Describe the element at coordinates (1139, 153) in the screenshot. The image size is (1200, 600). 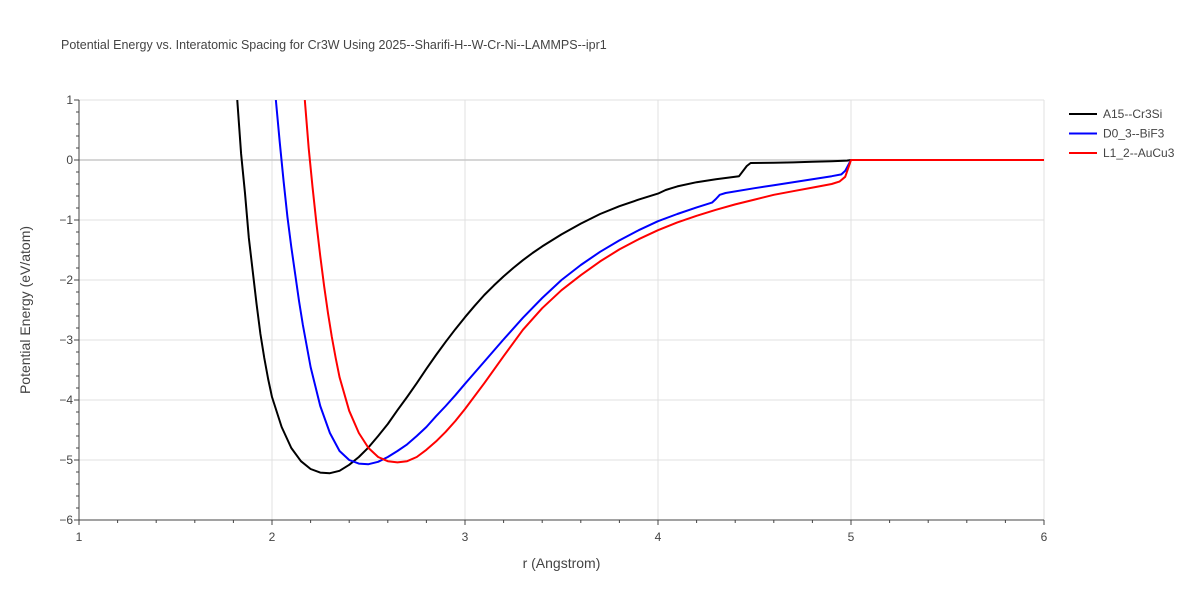
I see `legend-label: L1_2--AuCu3` at that location.